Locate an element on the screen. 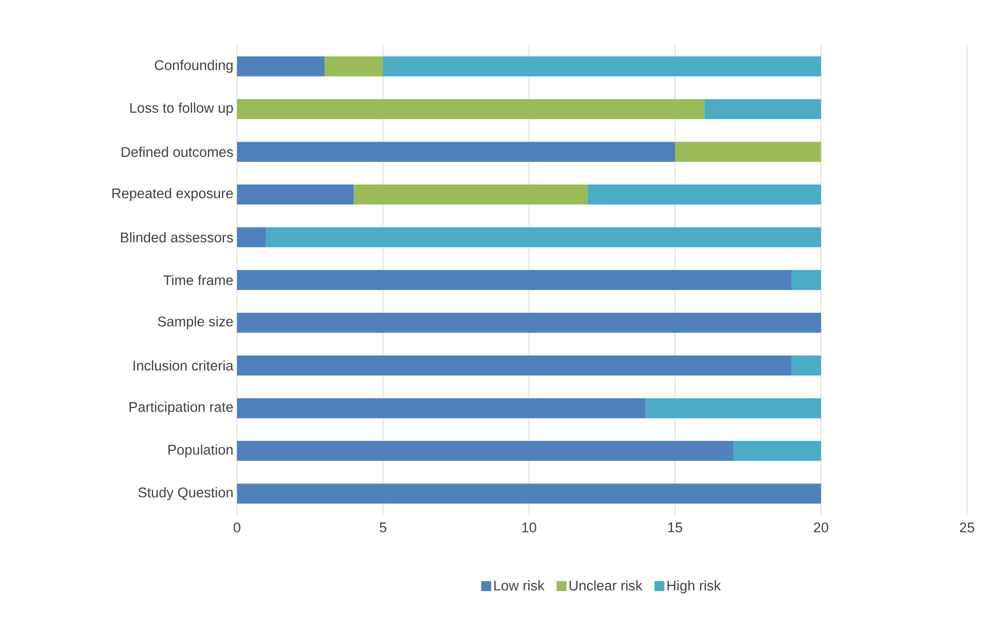 Image resolution: width=997 pixels, height=636 pixels. legend-label: High risk is located at coordinates (694, 587).